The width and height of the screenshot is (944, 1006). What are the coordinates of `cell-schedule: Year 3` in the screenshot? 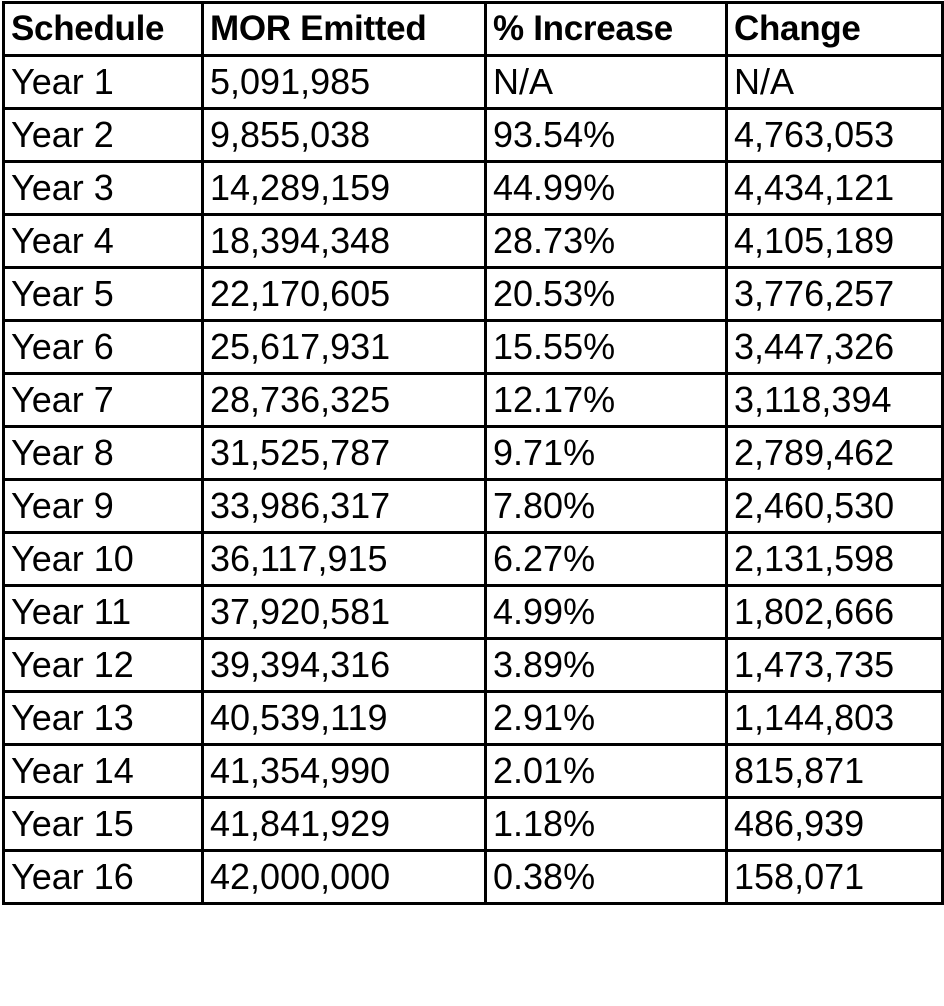 It's located at (103, 188).